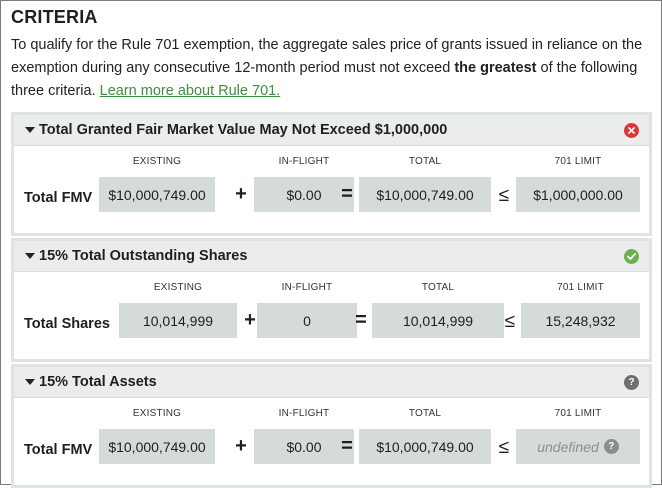 The width and height of the screenshot is (662, 488). Describe the element at coordinates (67, 324) in the screenshot. I see `row-label: Total Shares` at that location.